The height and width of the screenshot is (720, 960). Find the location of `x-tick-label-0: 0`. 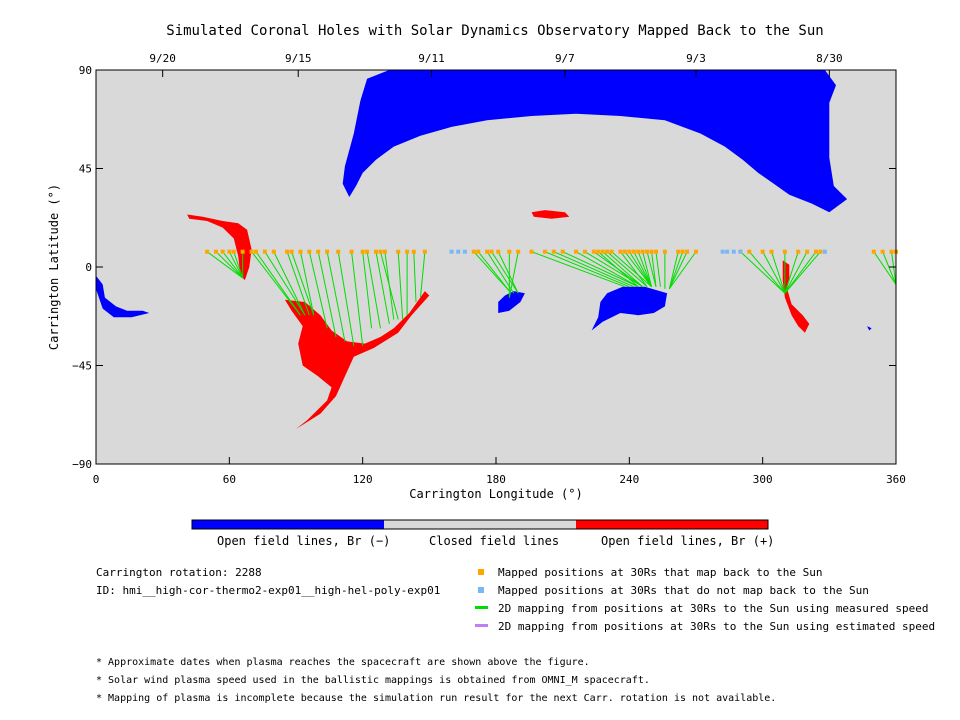

x-tick-label-0: 0 is located at coordinates (96, 479).